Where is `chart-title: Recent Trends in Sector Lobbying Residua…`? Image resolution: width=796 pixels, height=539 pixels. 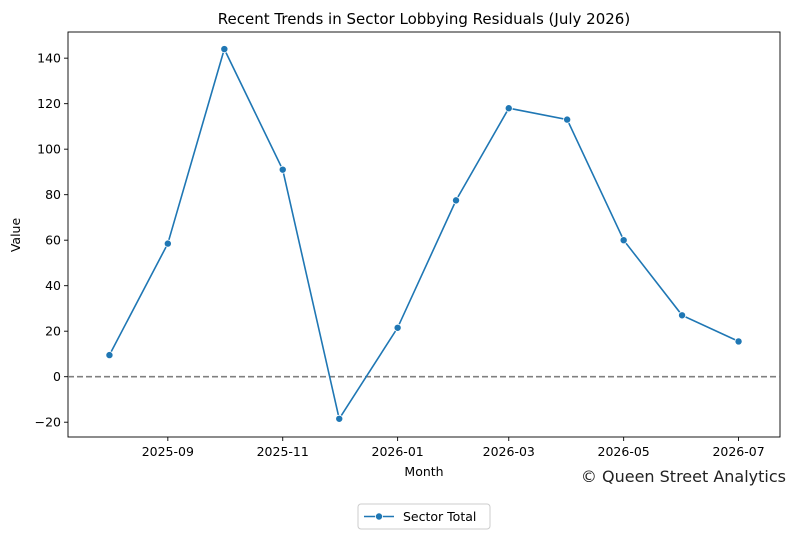
chart-title: Recent Trends in Sector Lobbying Residua… is located at coordinates (424, 19).